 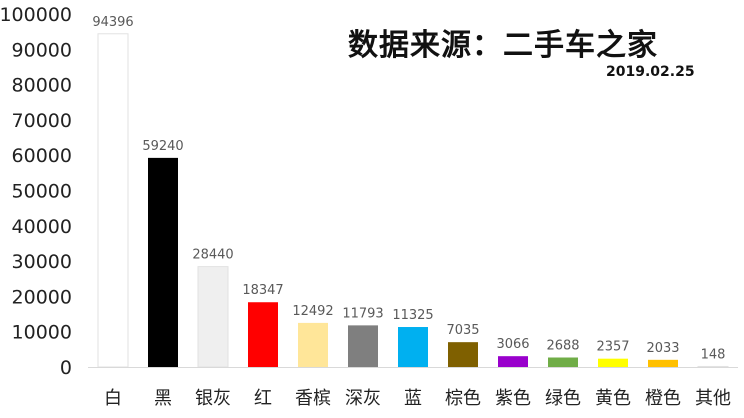 What do you see at coordinates (42, 192) in the screenshot?
I see `y-tick-label: 50000` at bounding box center [42, 192].